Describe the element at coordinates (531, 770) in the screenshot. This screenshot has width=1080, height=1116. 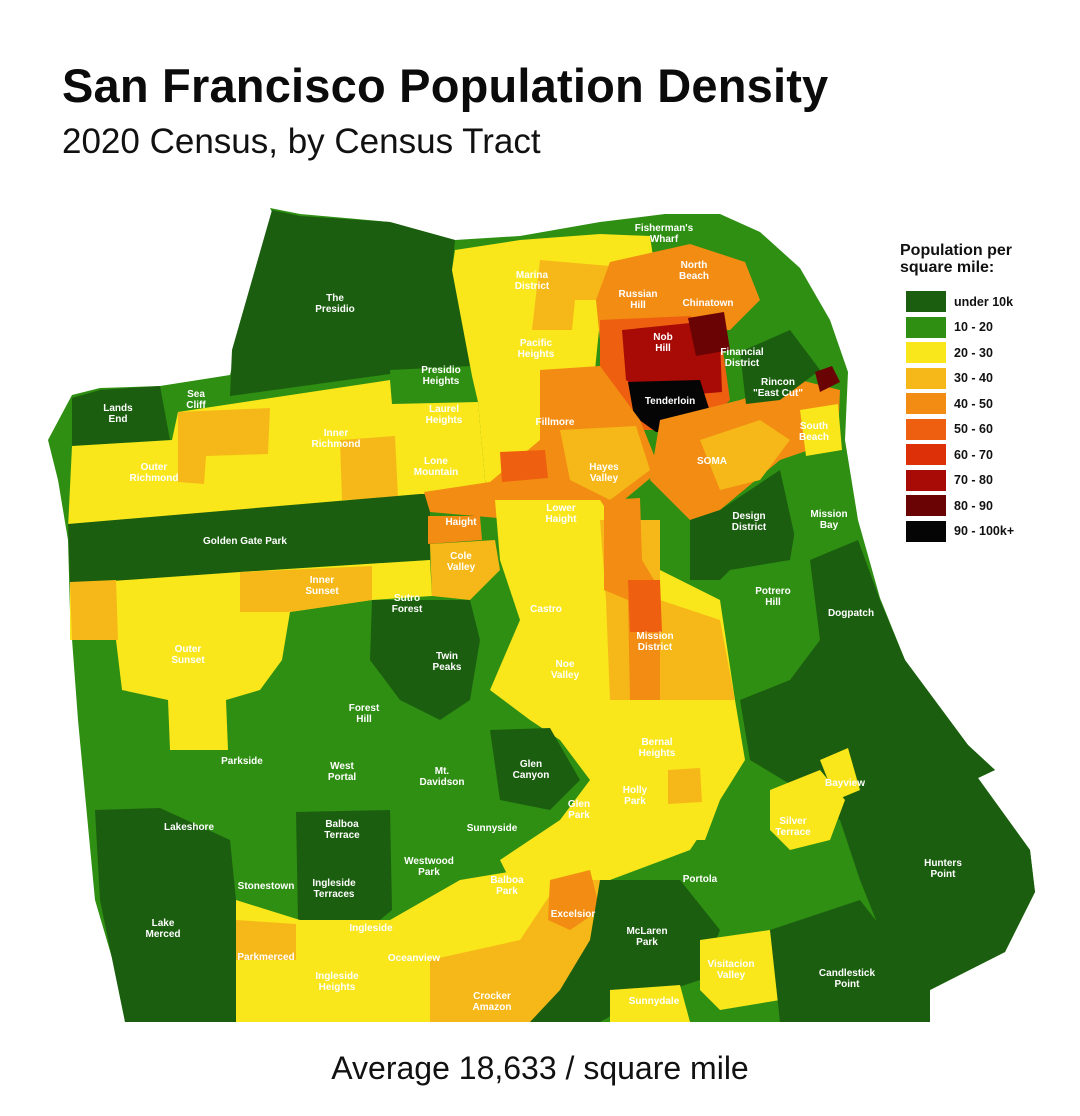
I see `neighborhood-label: Glen Canyon` at that location.